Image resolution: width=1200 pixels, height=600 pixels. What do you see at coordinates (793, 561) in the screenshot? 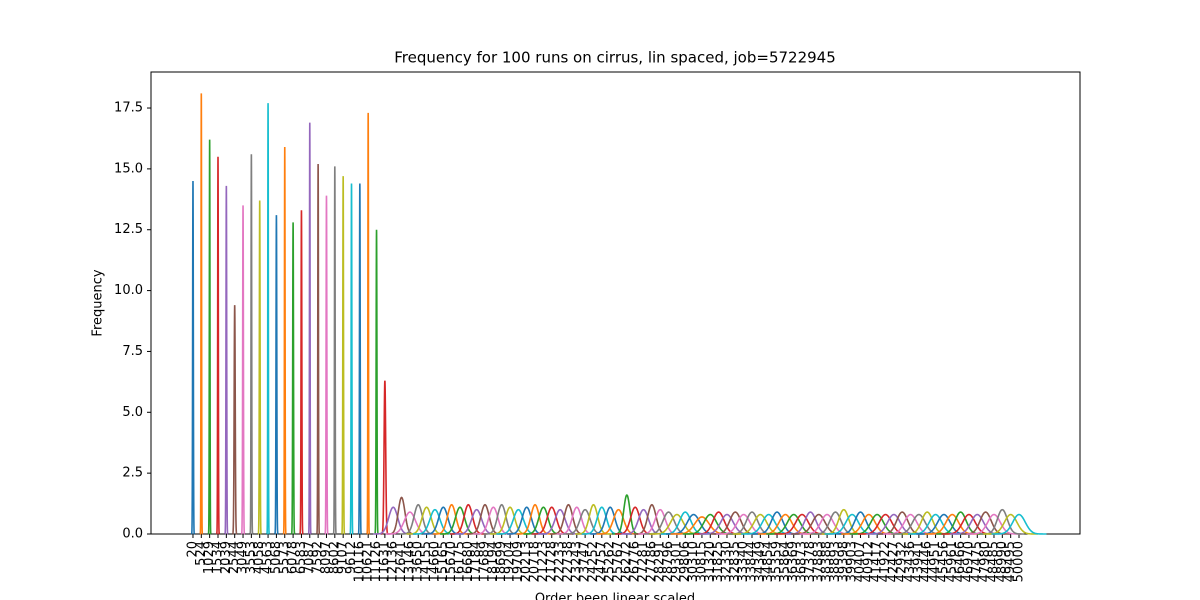
I see `x-tick-label: 36369` at bounding box center [793, 561].